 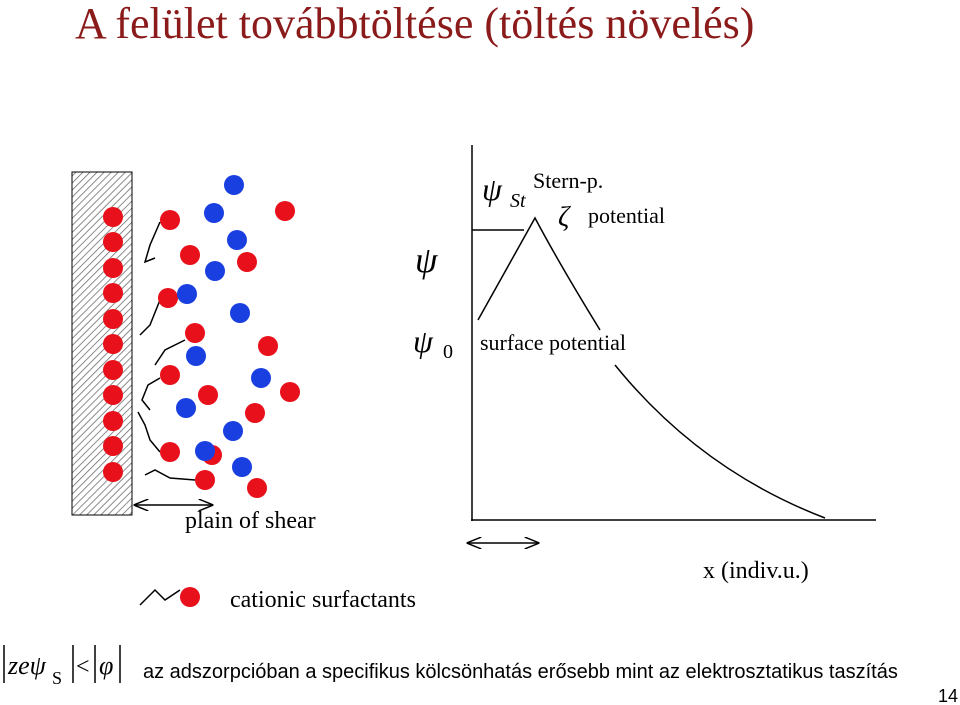 I want to click on legend-tail, so click(x=160, y=597).